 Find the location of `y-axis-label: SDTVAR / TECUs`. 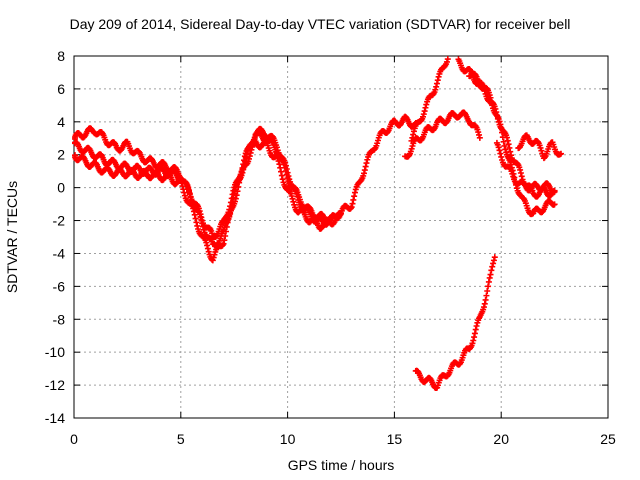

y-axis-label: SDTVAR / TECUs is located at coordinates (12, 237).